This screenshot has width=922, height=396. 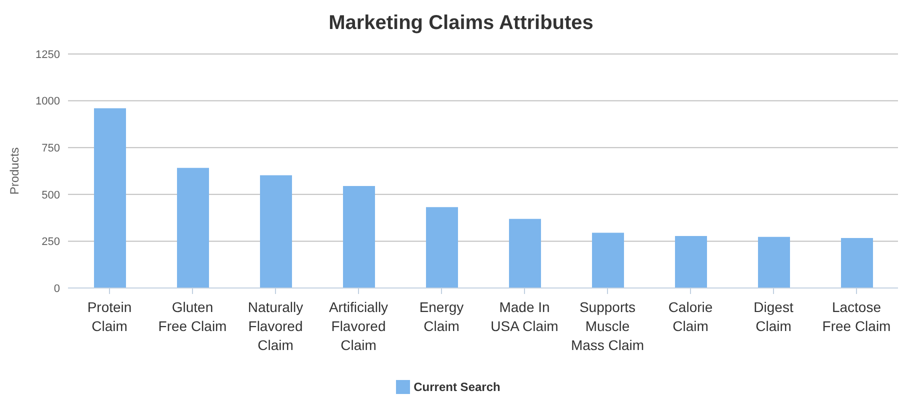 I want to click on y-axis-title: Products, so click(x=14, y=171).